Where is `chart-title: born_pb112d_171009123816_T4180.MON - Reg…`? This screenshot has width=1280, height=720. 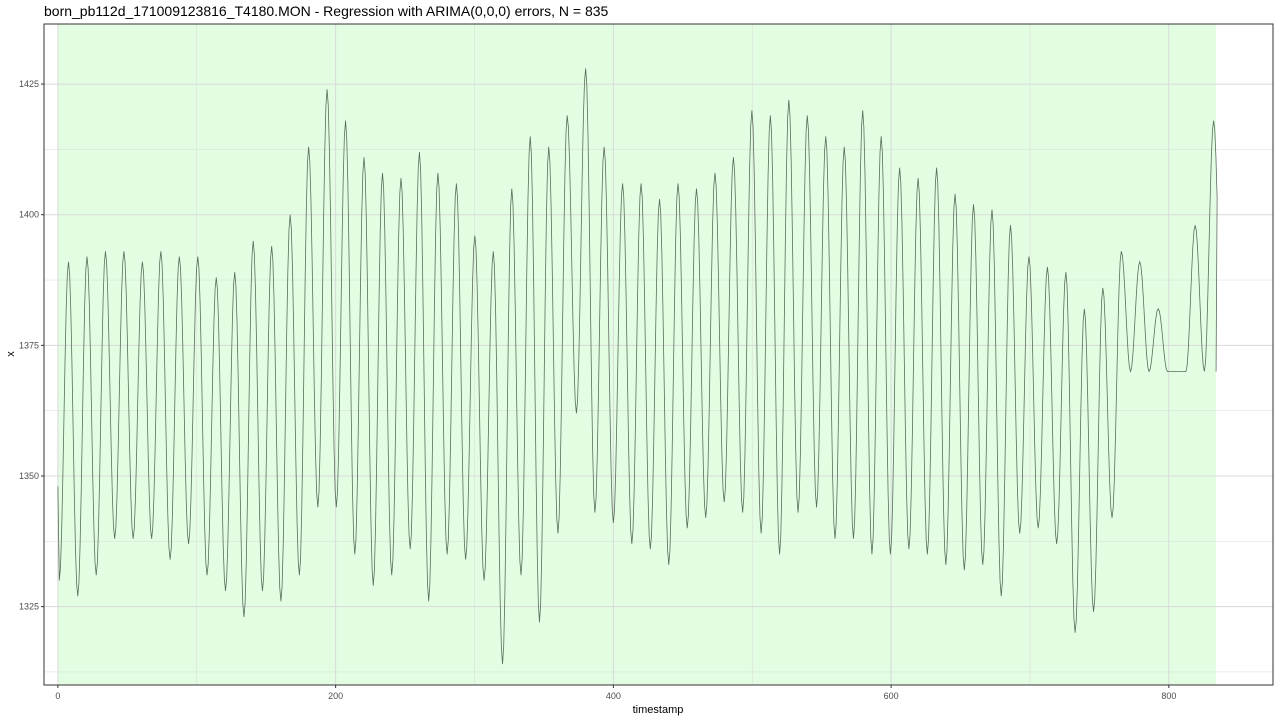 chart-title: born_pb112d_171009123816_T4180.MON - Reg… is located at coordinates (326, 11).